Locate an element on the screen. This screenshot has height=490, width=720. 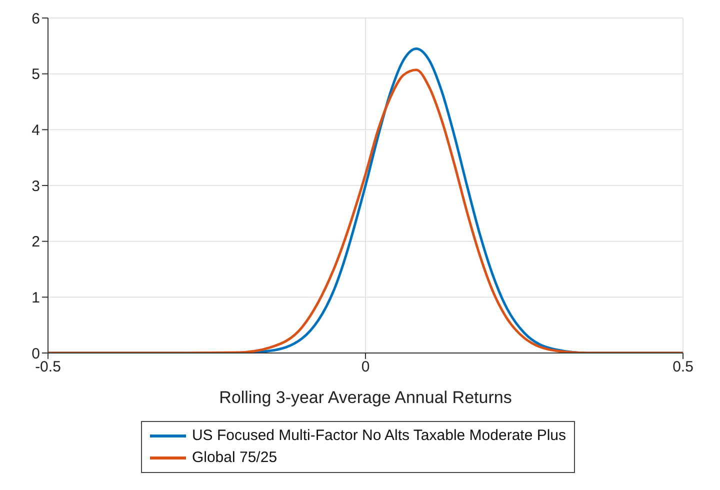
x-axis-title: Rolling 3-year Average Annual Returns is located at coordinates (365, 397).